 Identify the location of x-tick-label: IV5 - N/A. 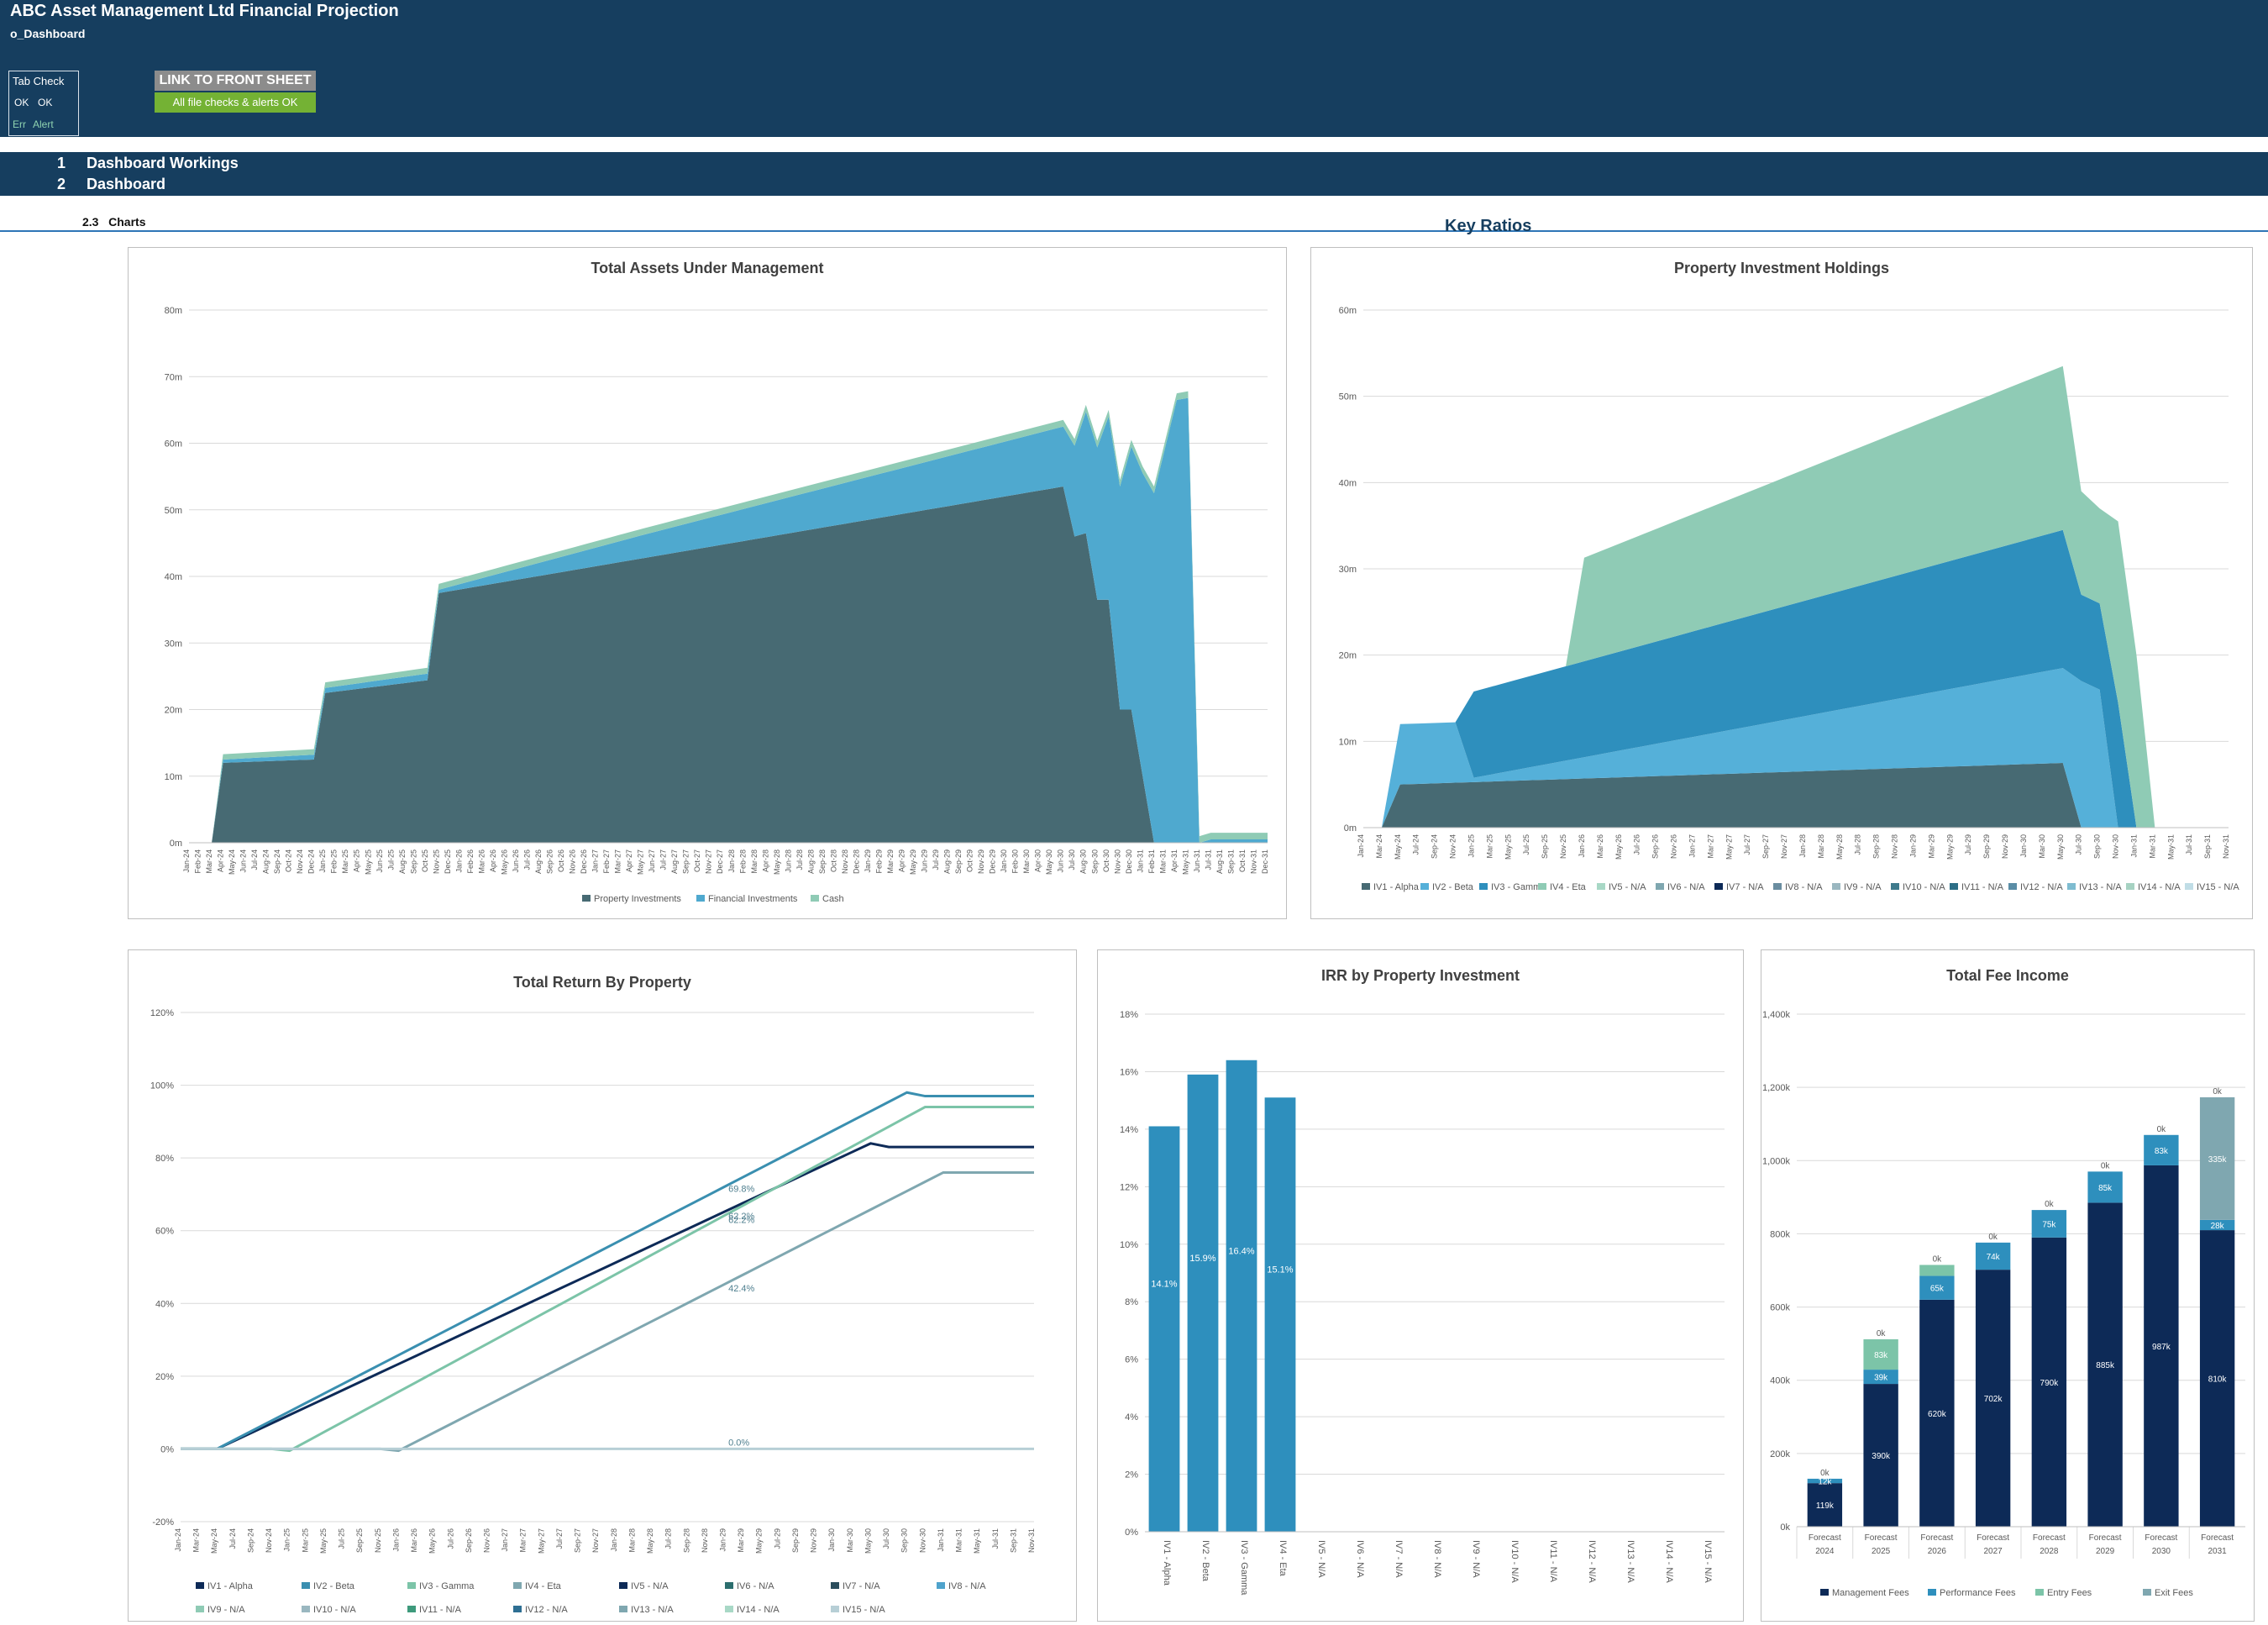
(1321, 1559).